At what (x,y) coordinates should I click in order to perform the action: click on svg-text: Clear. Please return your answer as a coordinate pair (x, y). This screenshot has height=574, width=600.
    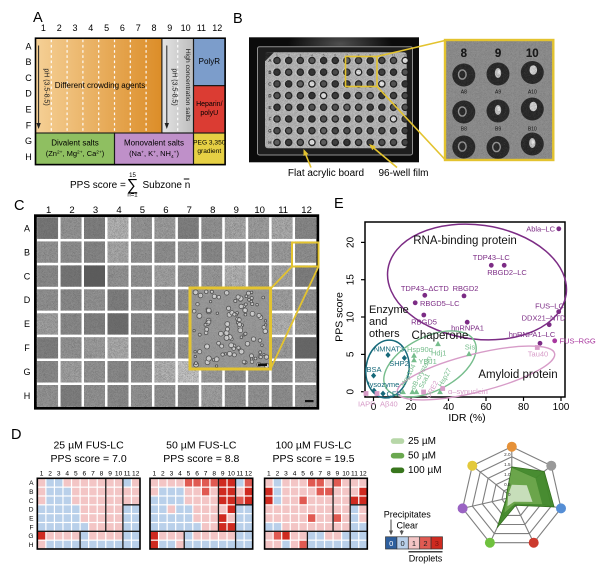
    Looking at the image, I should click on (408, 526).